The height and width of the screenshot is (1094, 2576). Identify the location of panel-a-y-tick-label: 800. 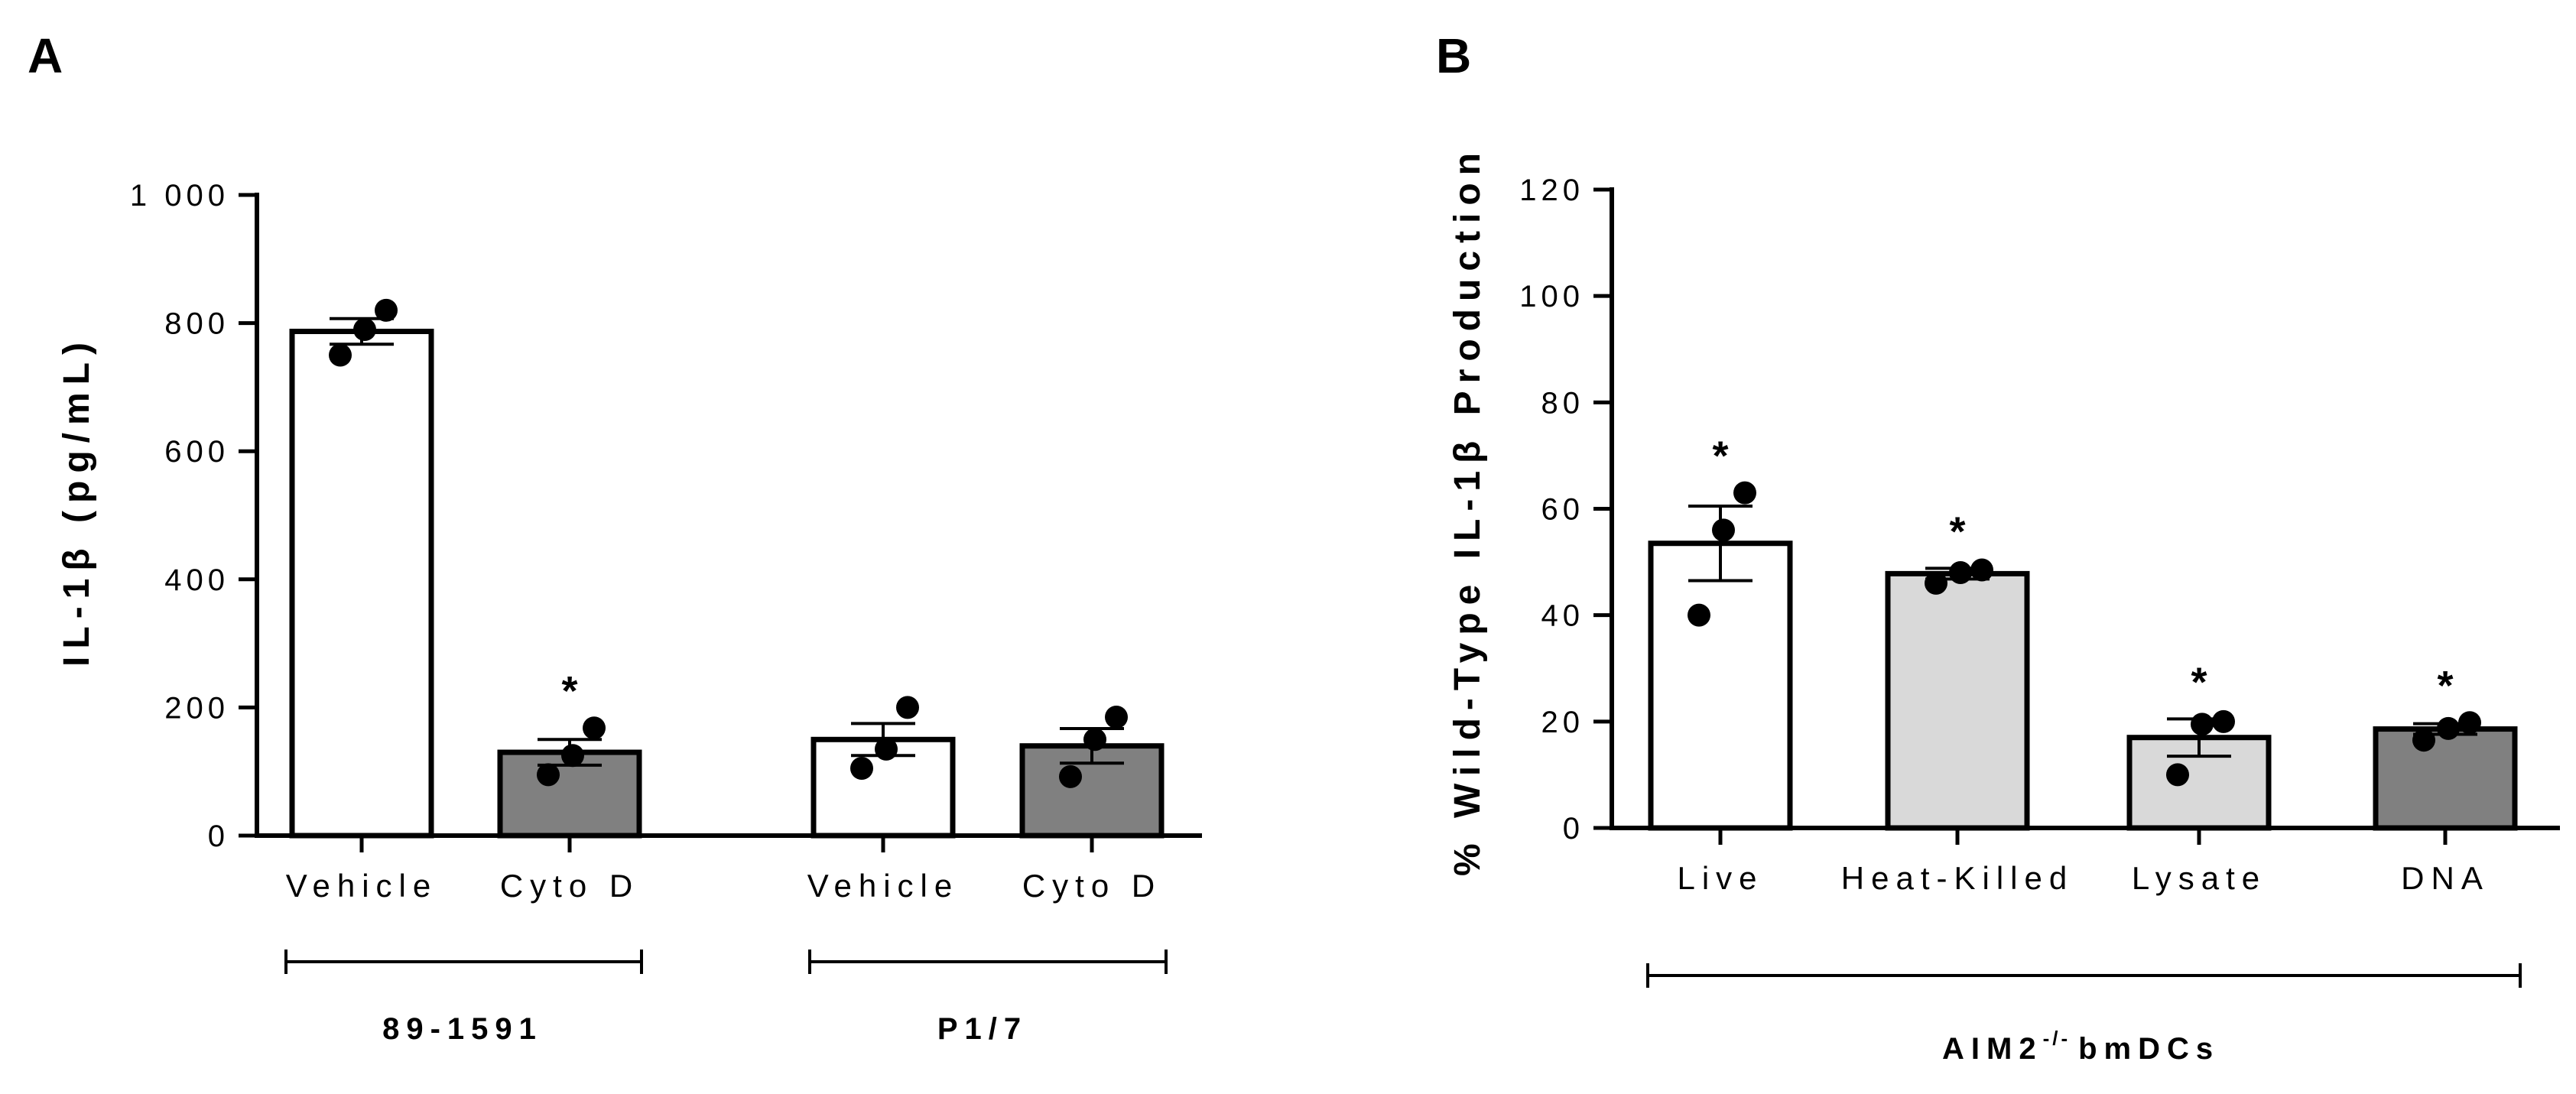
(197, 324).